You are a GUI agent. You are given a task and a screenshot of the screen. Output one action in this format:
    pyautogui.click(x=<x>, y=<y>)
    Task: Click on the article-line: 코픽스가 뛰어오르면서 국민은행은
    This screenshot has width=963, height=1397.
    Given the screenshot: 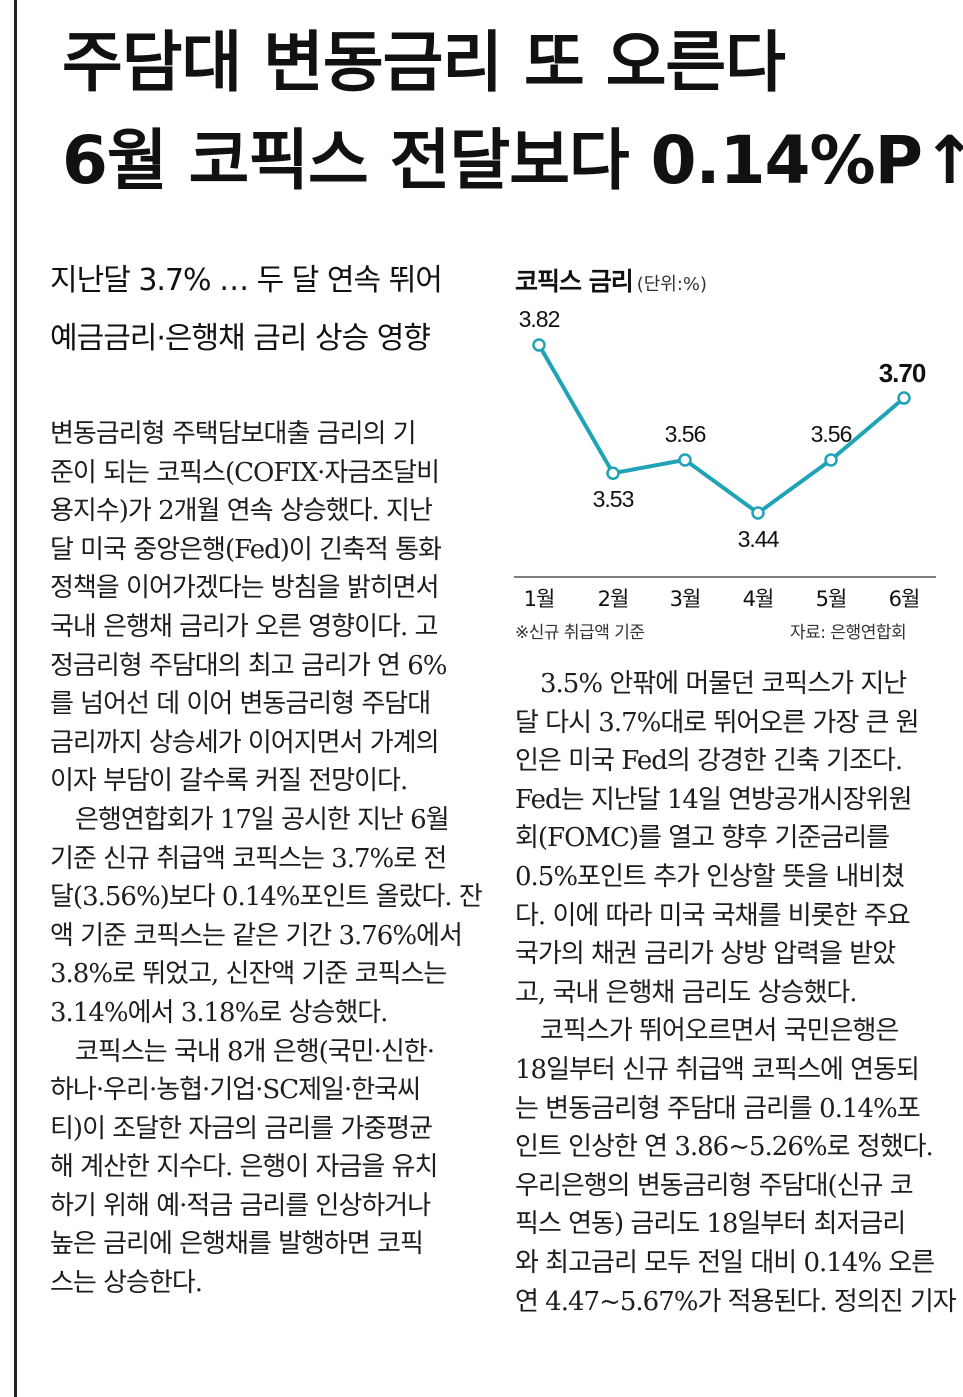 What is the action you would take?
    pyautogui.click(x=707, y=1031)
    